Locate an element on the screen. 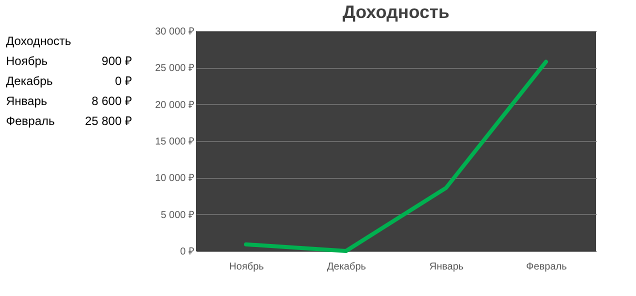 The width and height of the screenshot is (636, 296). category-label: Ноябрь is located at coordinates (27, 61).